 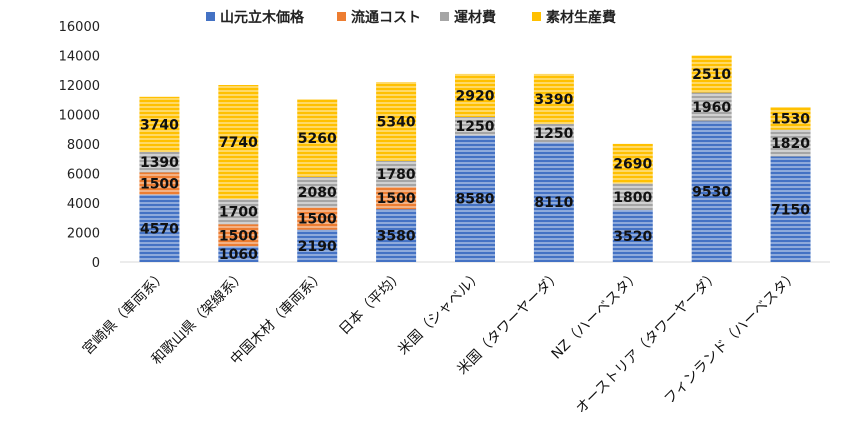 I want to click on data-label: 3740, so click(x=159, y=125).